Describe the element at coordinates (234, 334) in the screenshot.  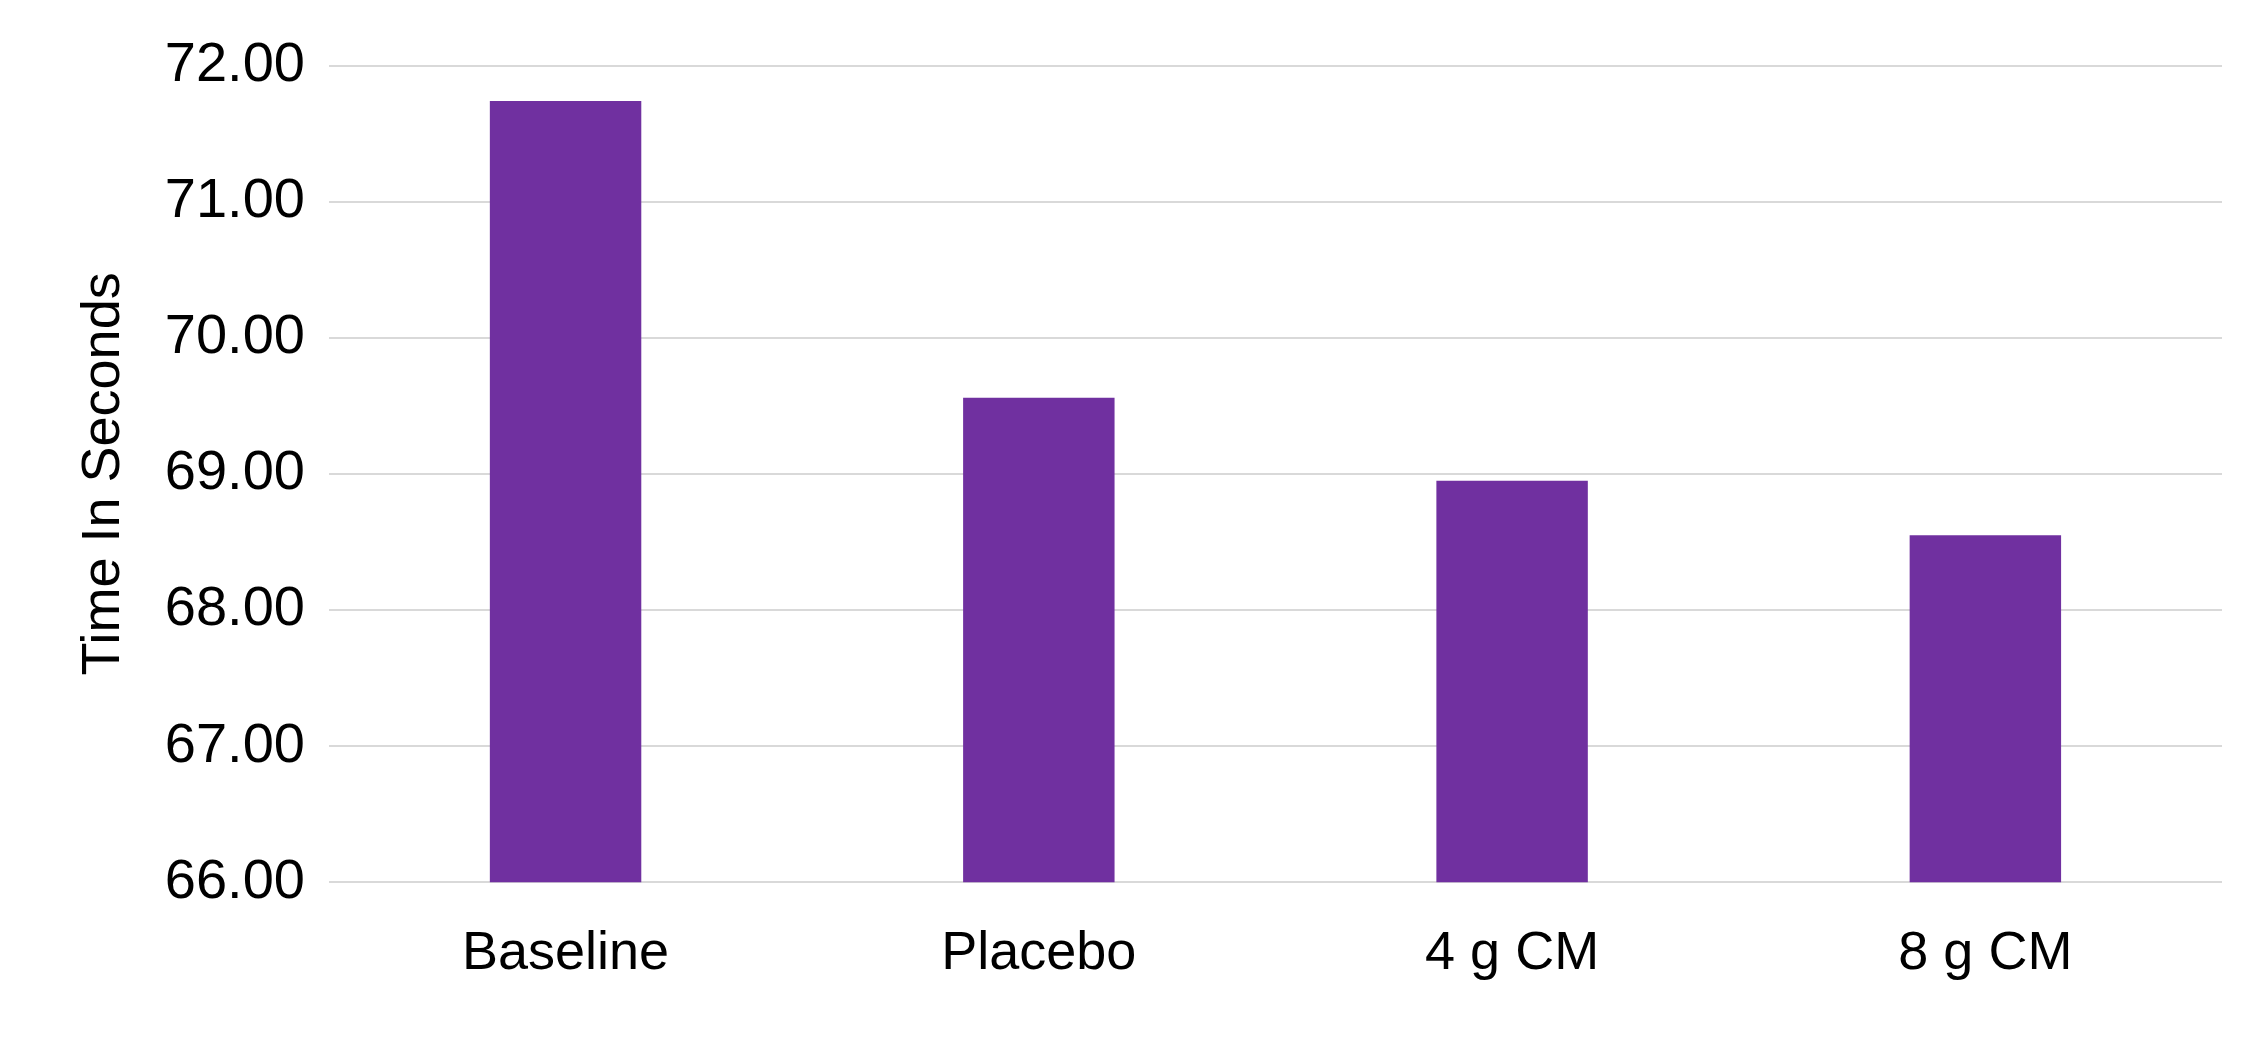
I see `y-tick-label: 70.00` at that location.